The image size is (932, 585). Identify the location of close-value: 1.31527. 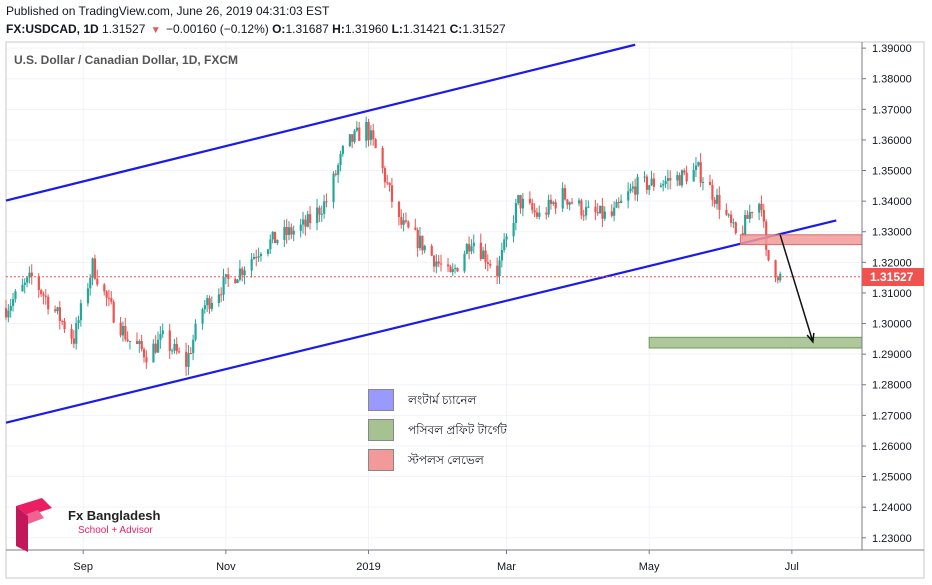
(484, 29).